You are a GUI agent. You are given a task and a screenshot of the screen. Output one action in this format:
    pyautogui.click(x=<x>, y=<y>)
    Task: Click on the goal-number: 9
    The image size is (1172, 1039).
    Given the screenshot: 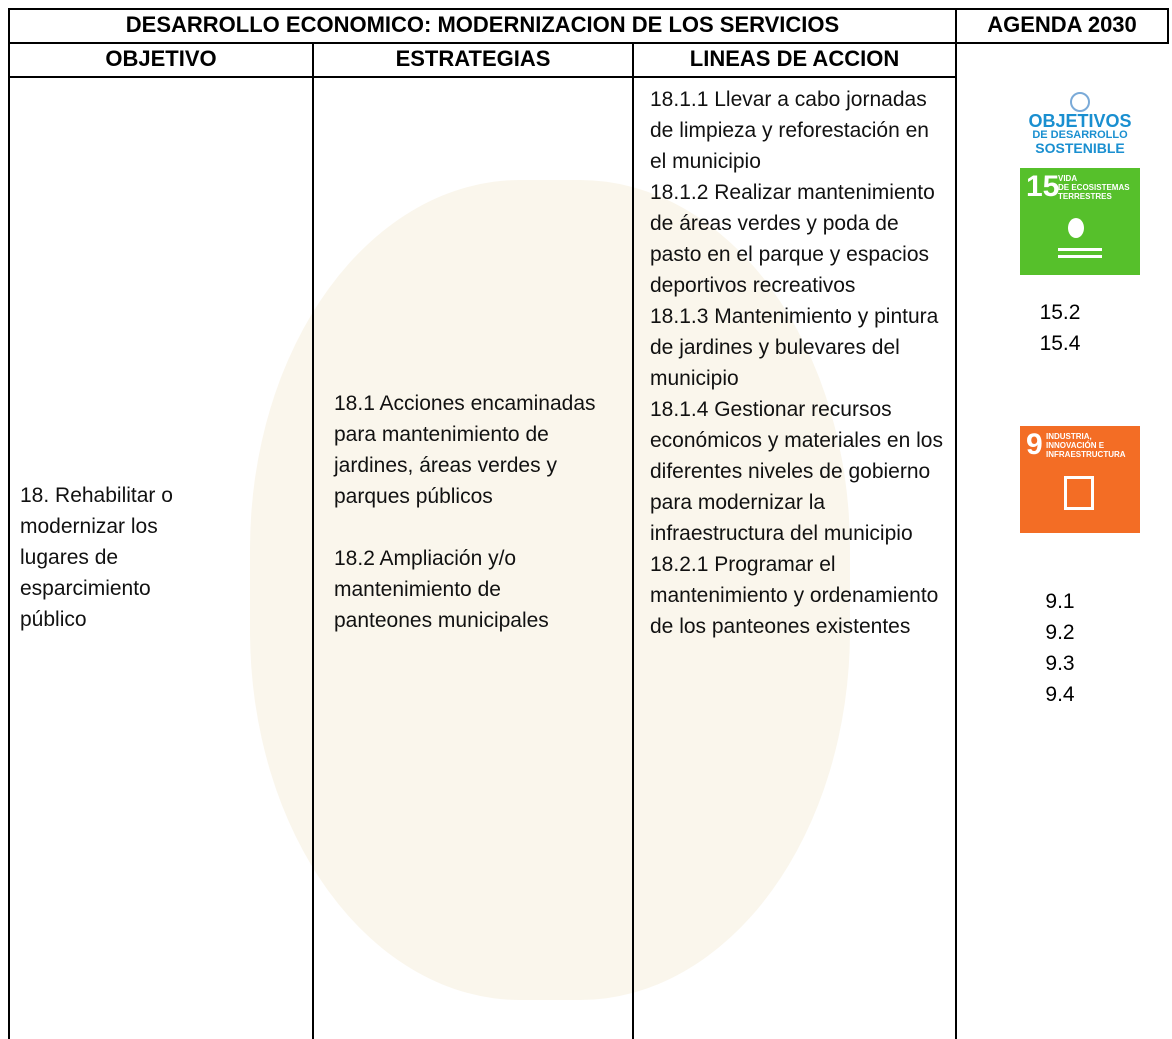 What is the action you would take?
    pyautogui.click(x=1034, y=444)
    